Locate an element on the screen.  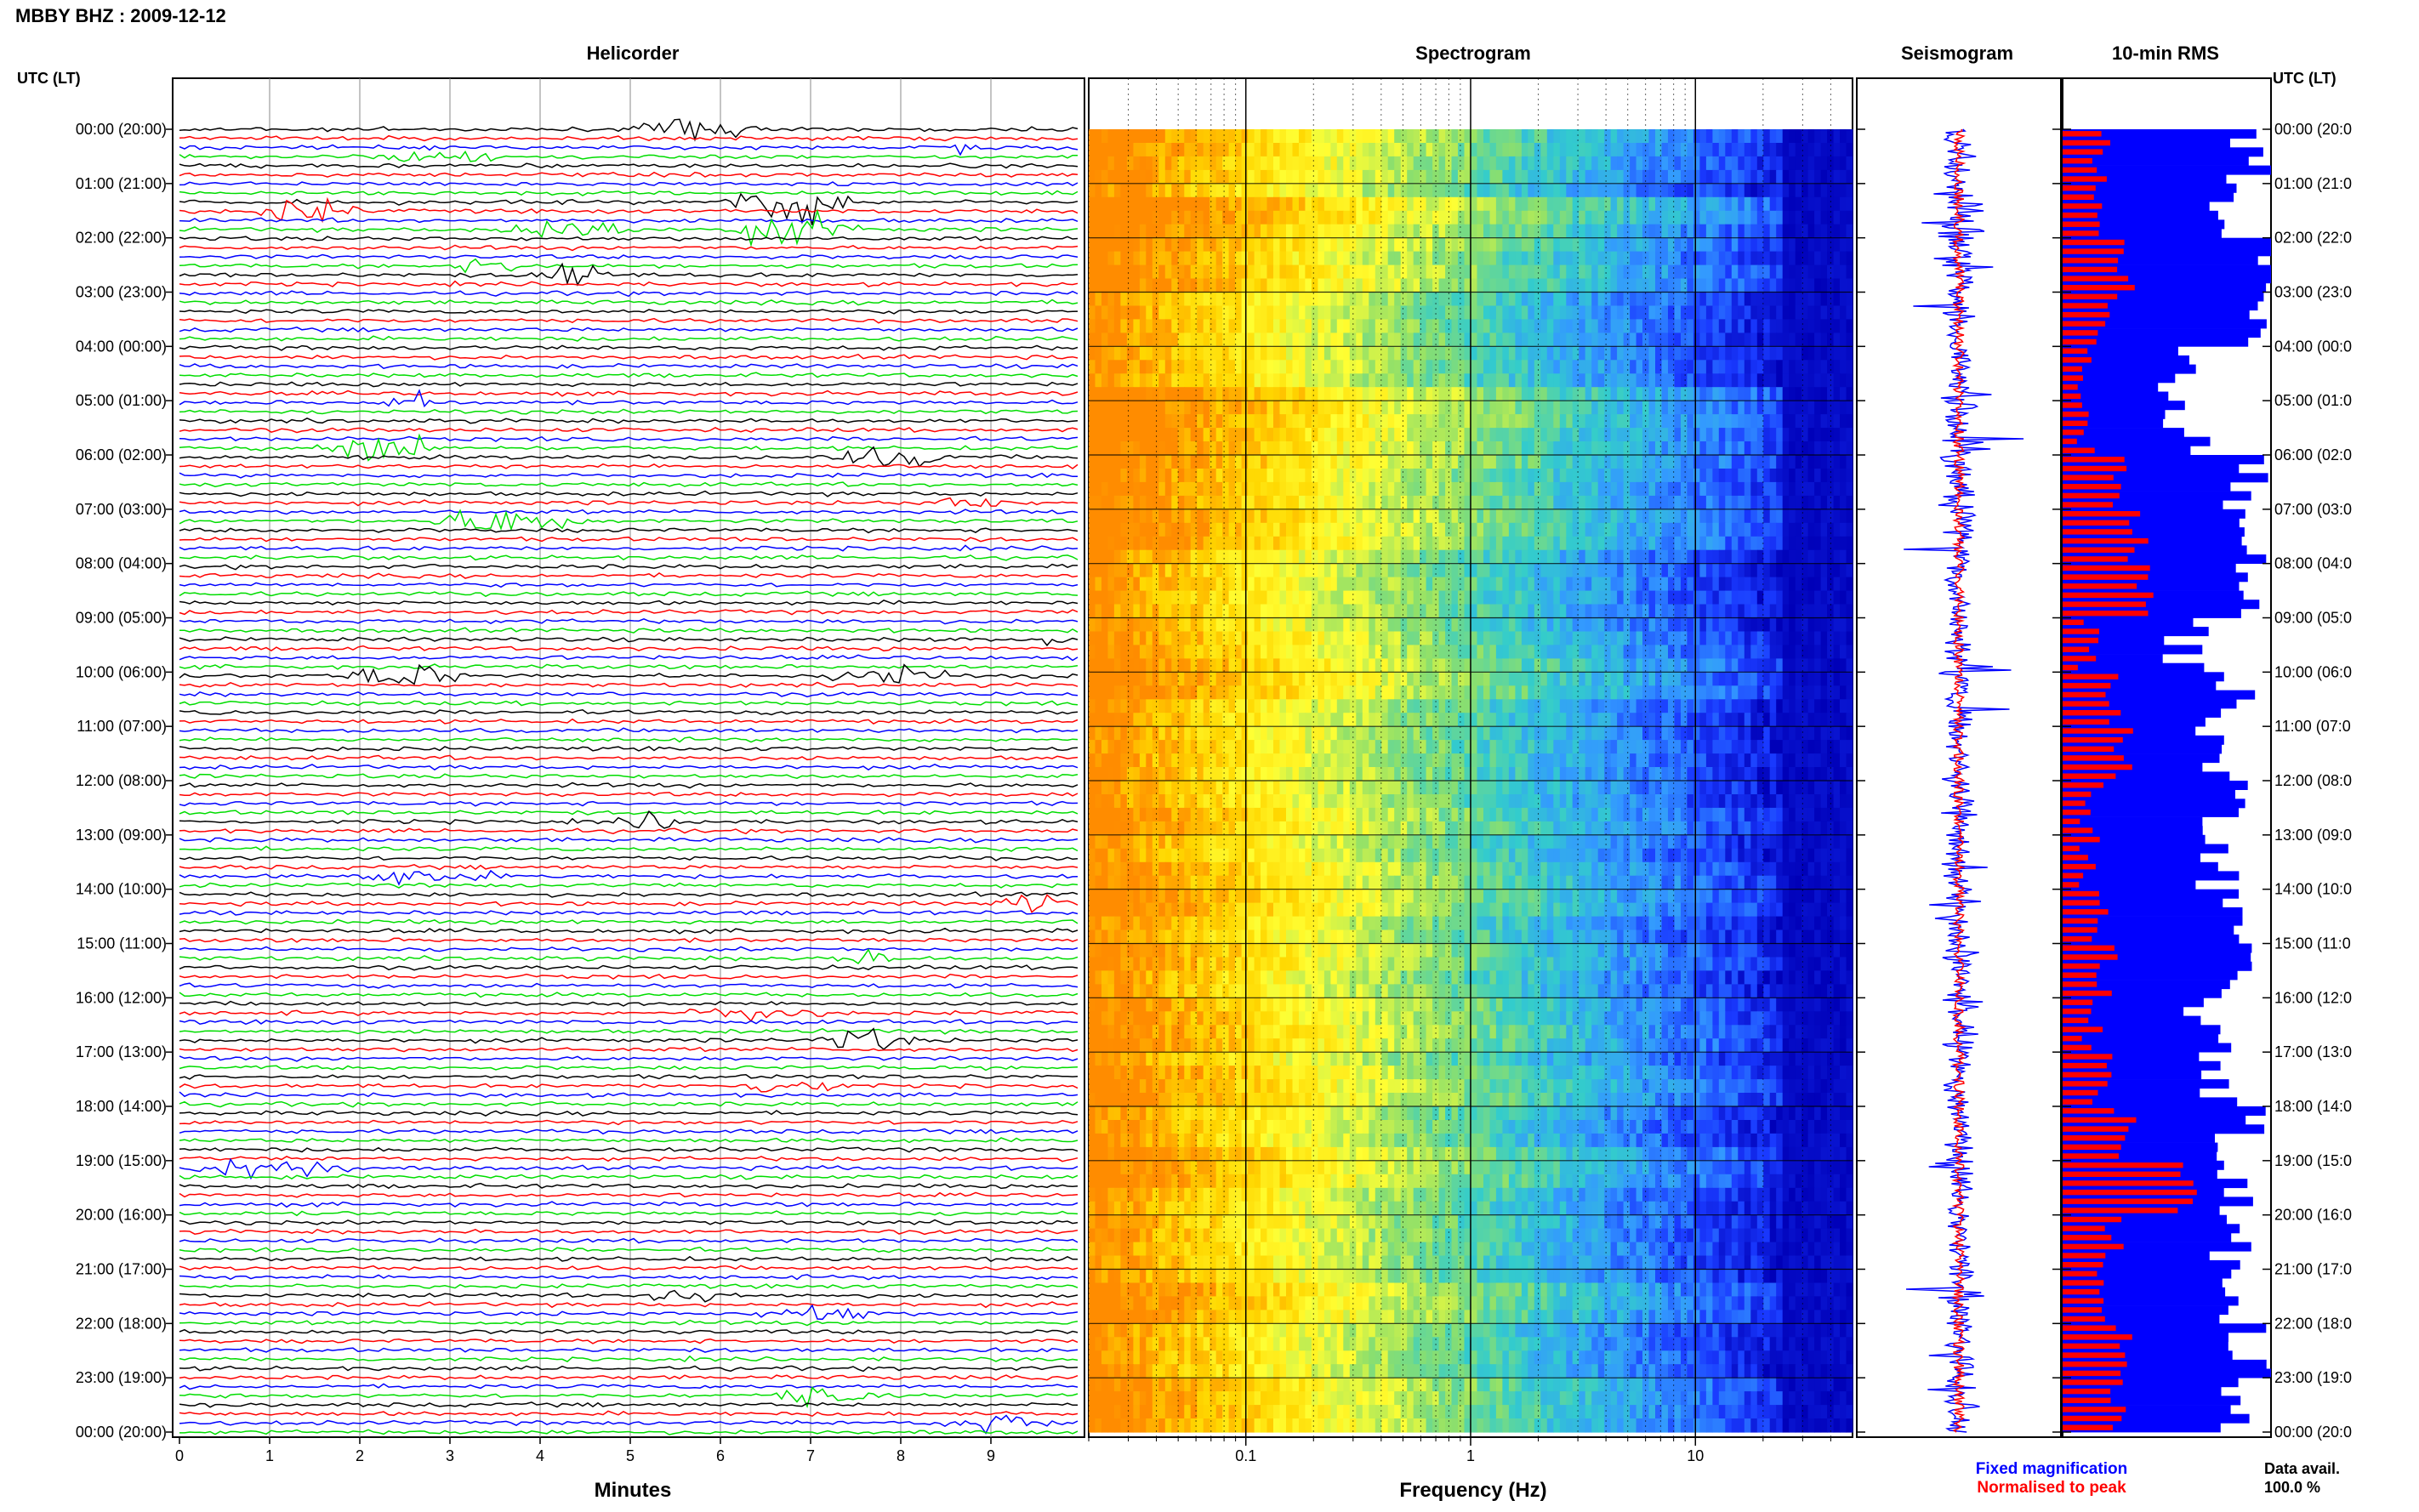
utc-label-right: UTC (LT) is located at coordinates (2304, 78).